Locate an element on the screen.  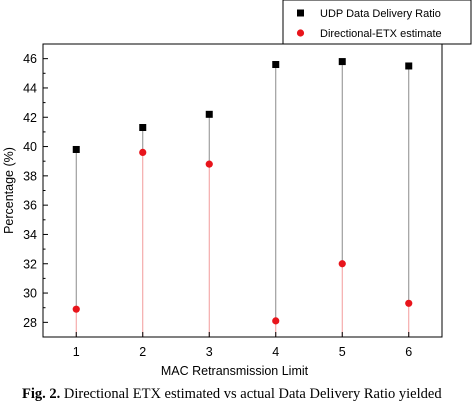
legend-box is located at coordinates (377, 22).